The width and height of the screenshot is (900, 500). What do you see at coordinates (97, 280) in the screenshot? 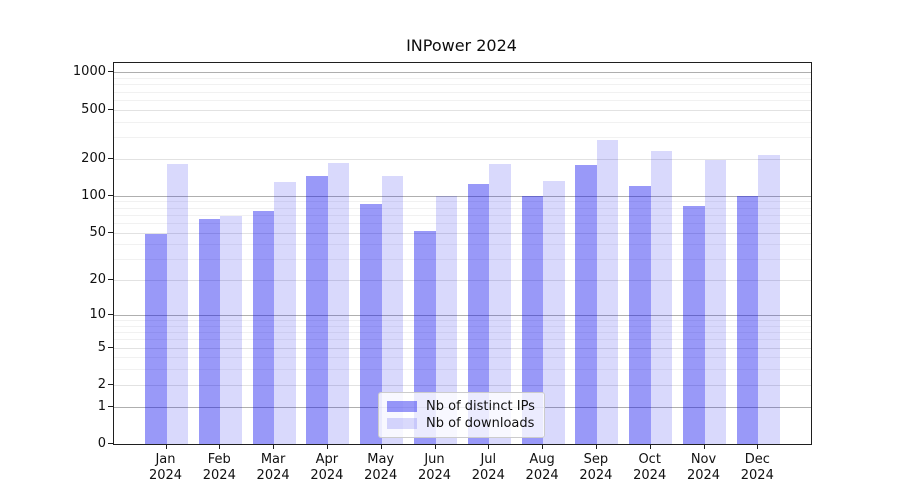
I see `y-tick-label-20: 20` at bounding box center [97, 280].